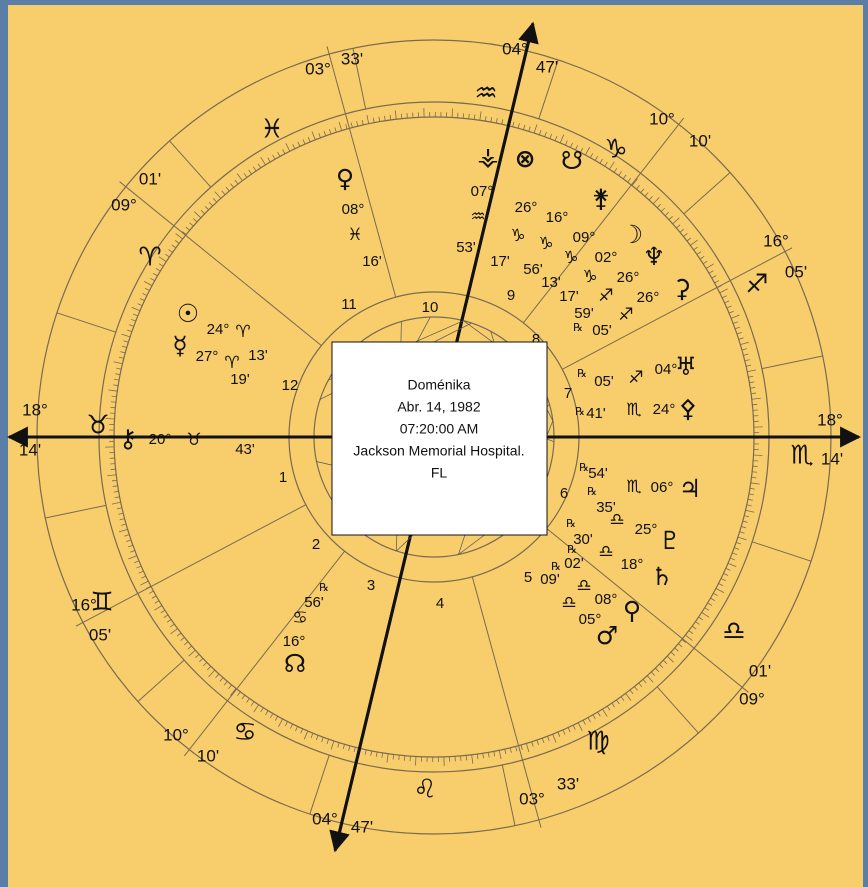  I want to click on point-minute: 41', so click(596, 413).